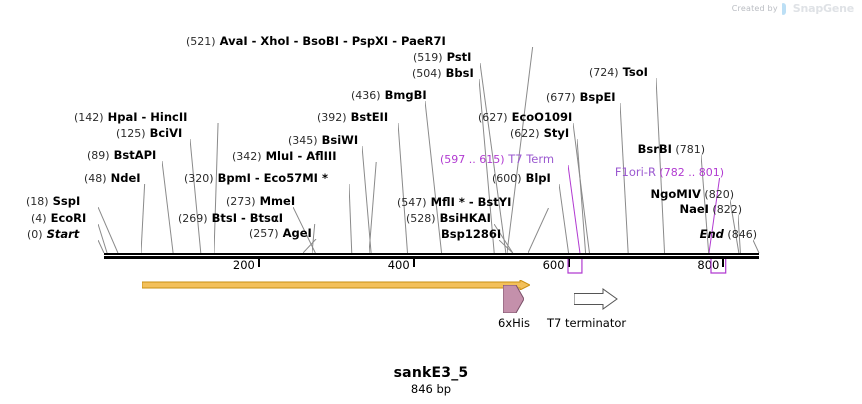 The image size is (862, 404). Describe the element at coordinates (688, 149) in the screenshot. I see `site-position: (781)` at that location.